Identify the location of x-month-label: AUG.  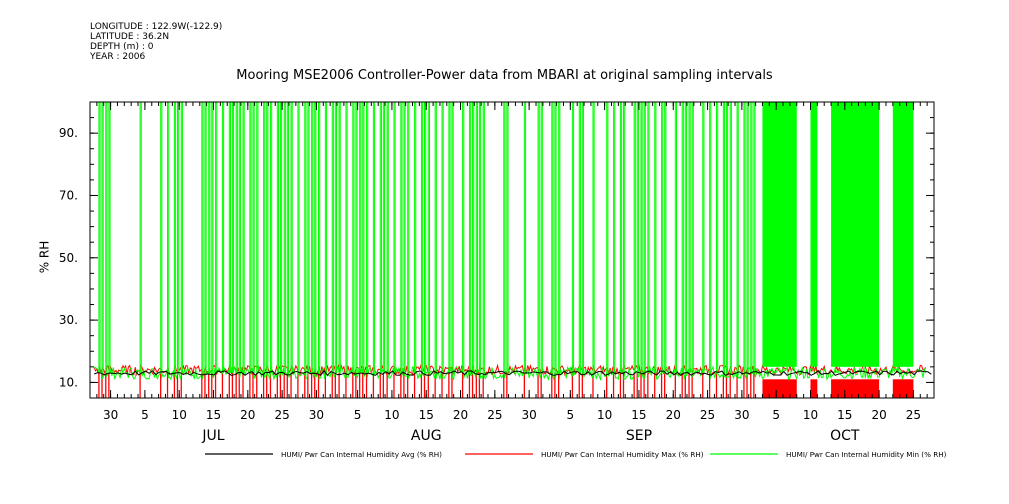
(426, 436).